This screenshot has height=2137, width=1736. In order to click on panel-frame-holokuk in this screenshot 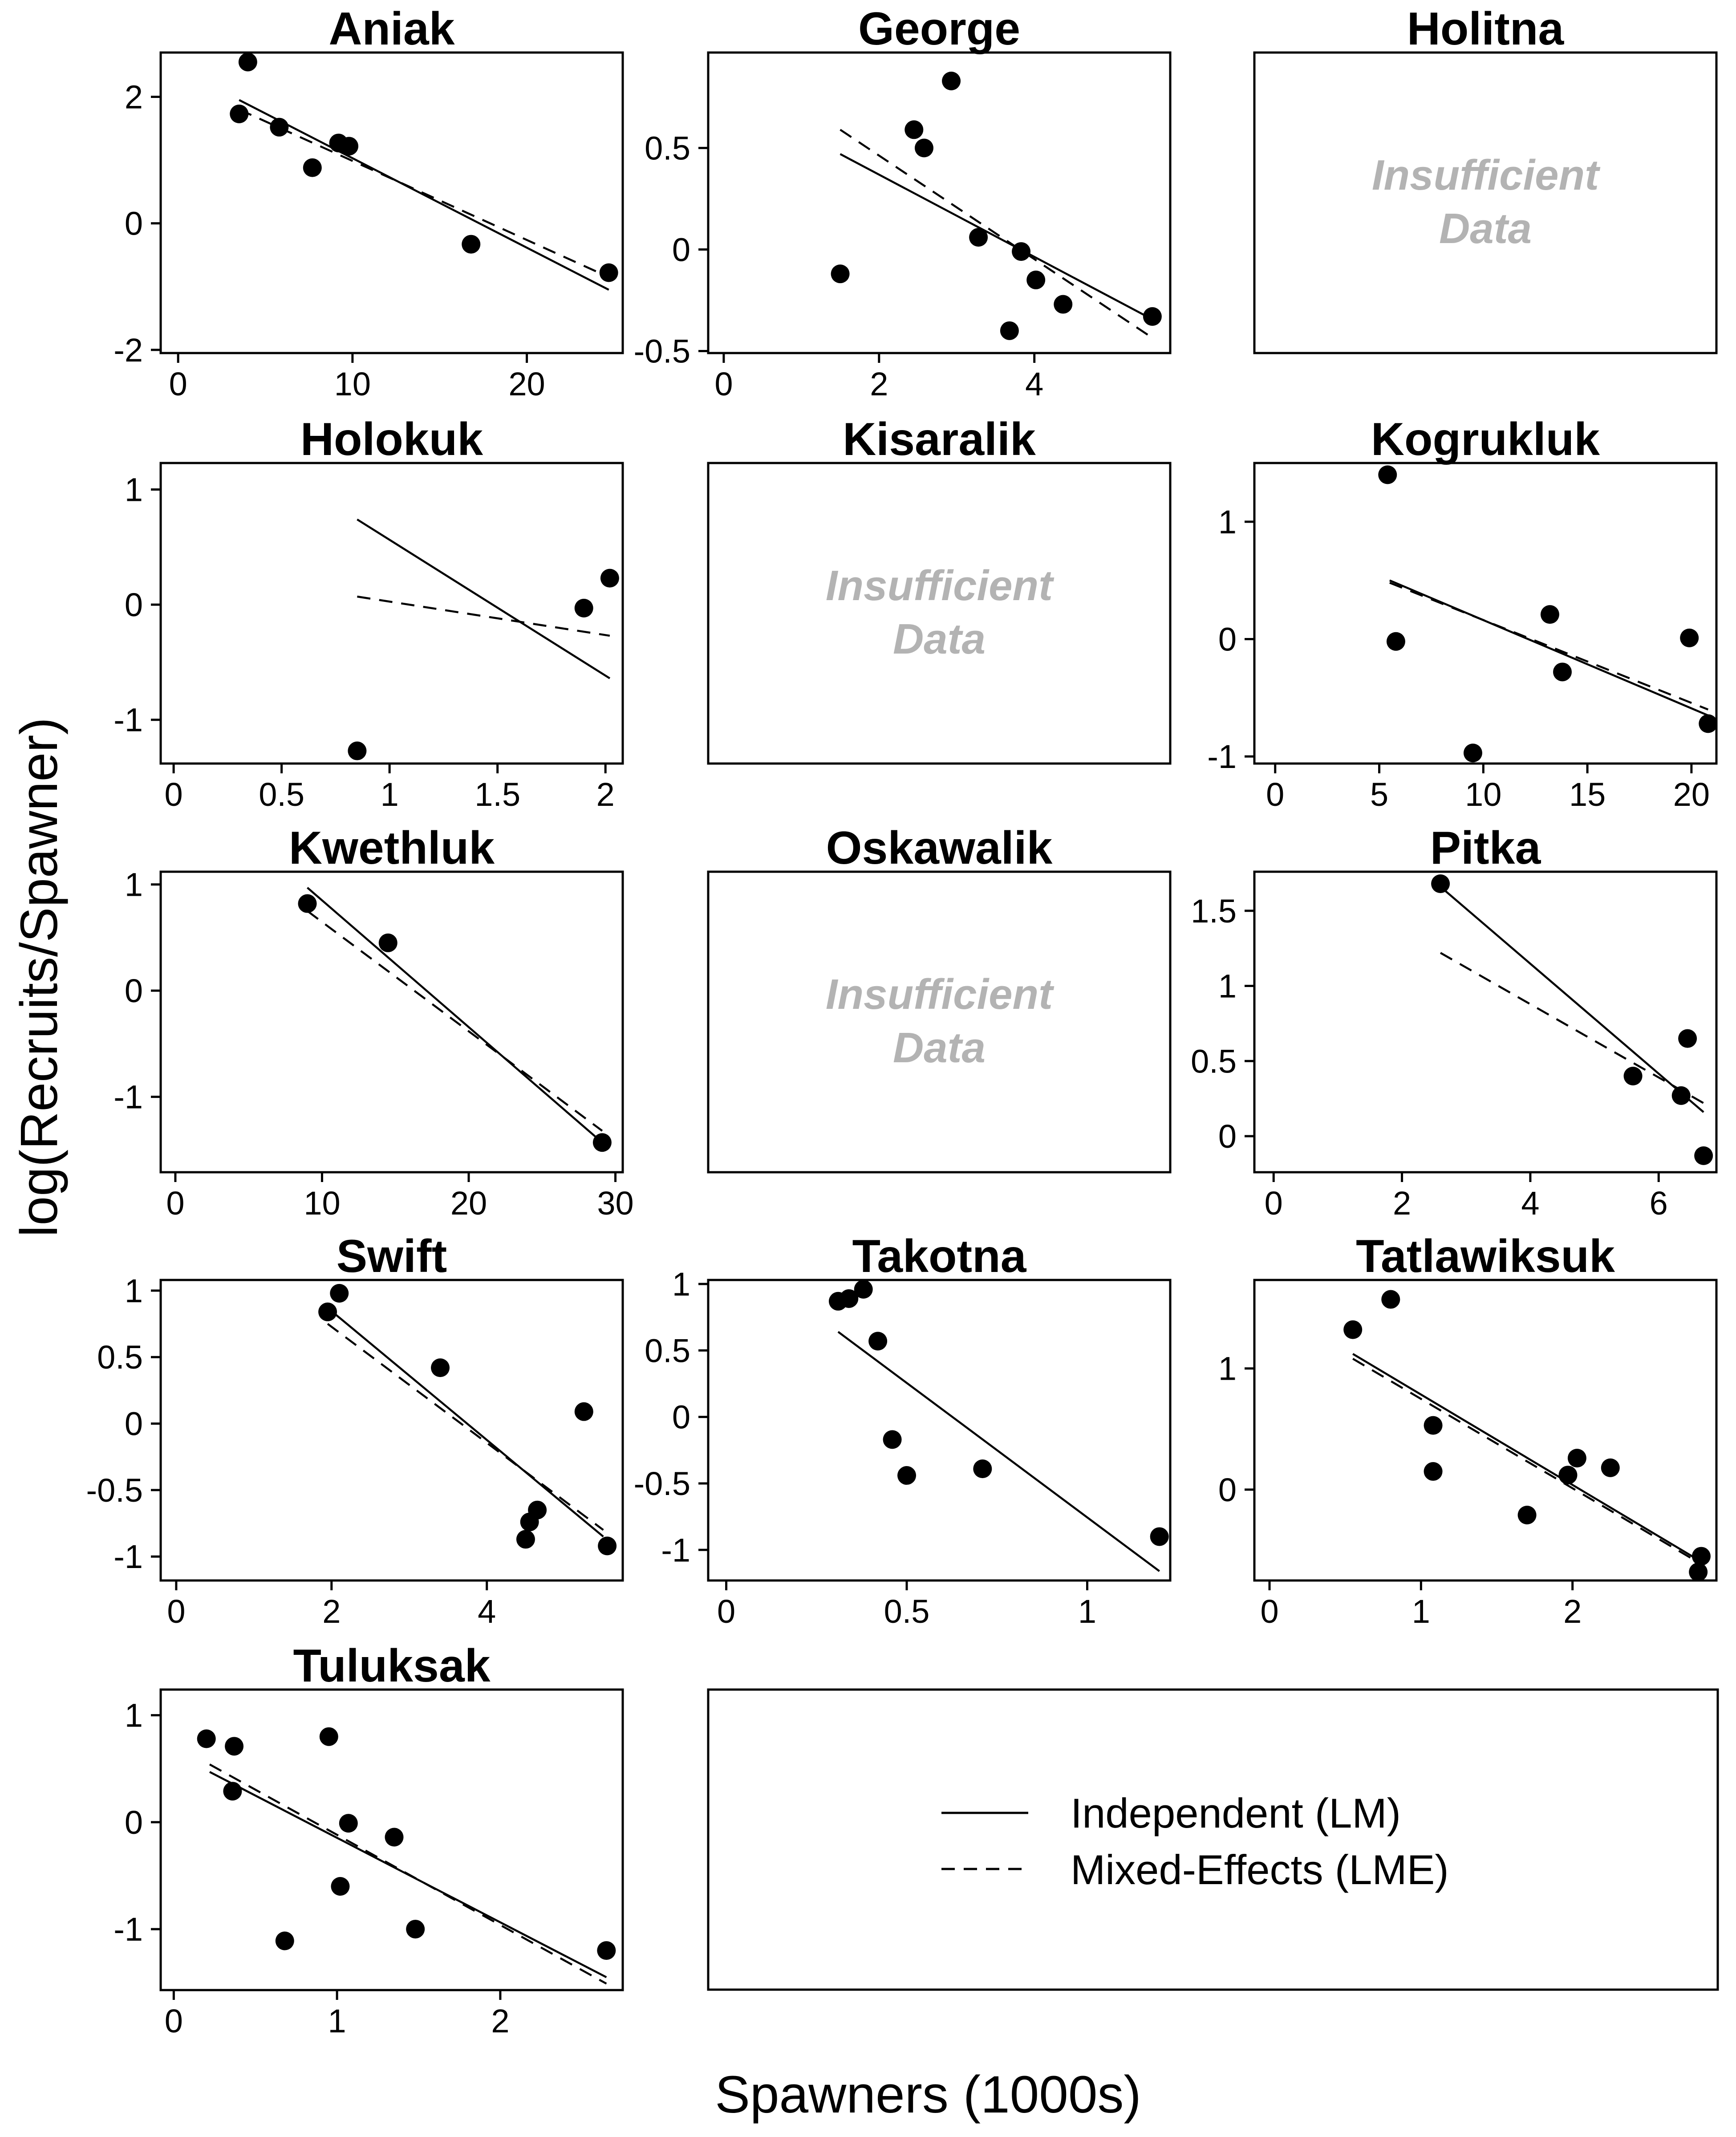, I will do `click(391, 613)`.